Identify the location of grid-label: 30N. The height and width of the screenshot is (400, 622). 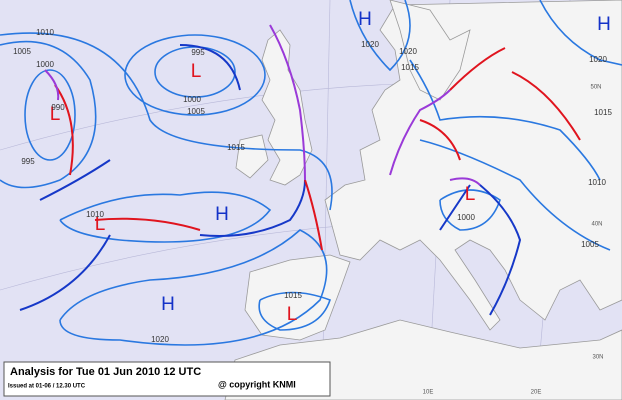
(597, 358).